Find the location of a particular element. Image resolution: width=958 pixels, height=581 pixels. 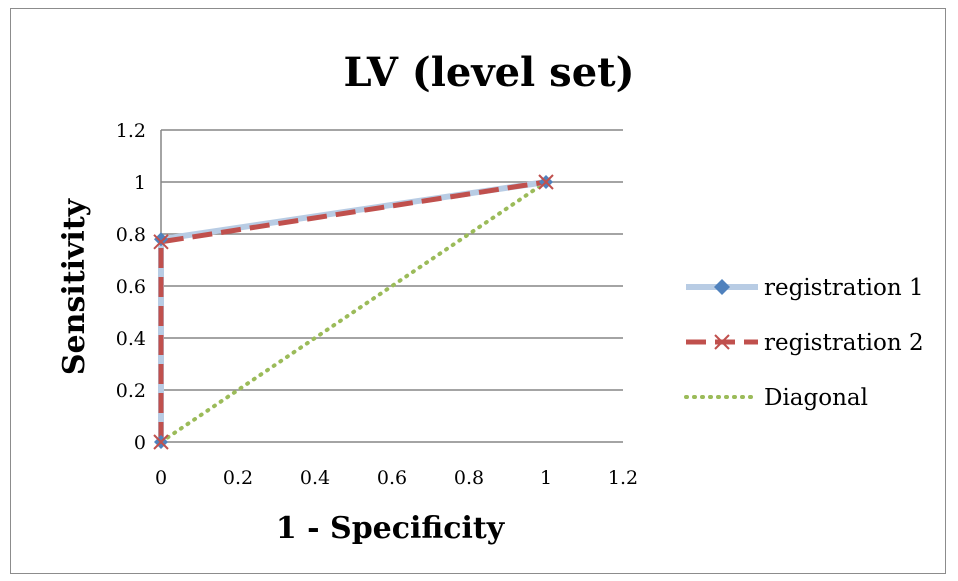

chart-title: LV (level set) is located at coordinates (488, 72).